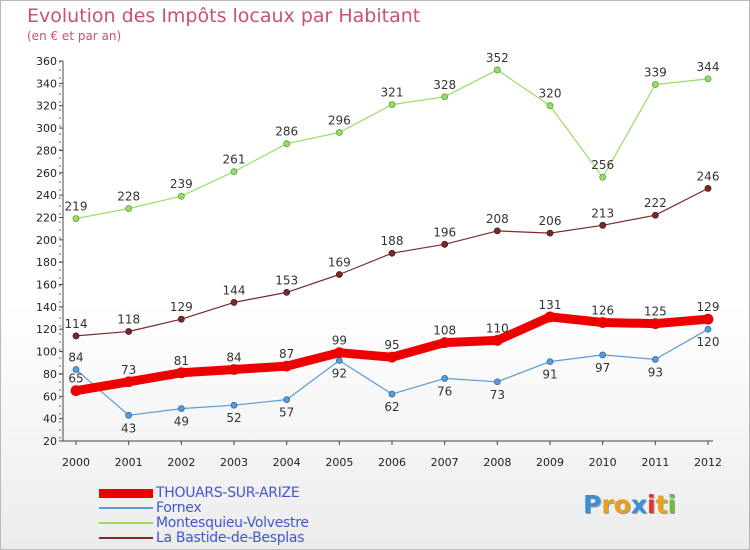 The image size is (750, 550). Describe the element at coordinates (392, 462) in the screenshot. I see `x-tick-label: 2006` at that location.